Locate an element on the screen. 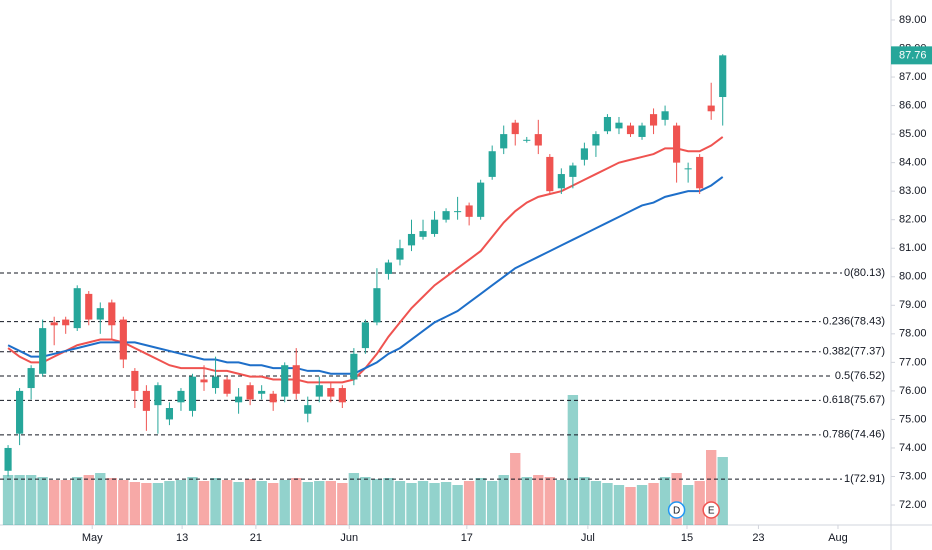  x-tick-label: Jun is located at coordinates (349, 538).